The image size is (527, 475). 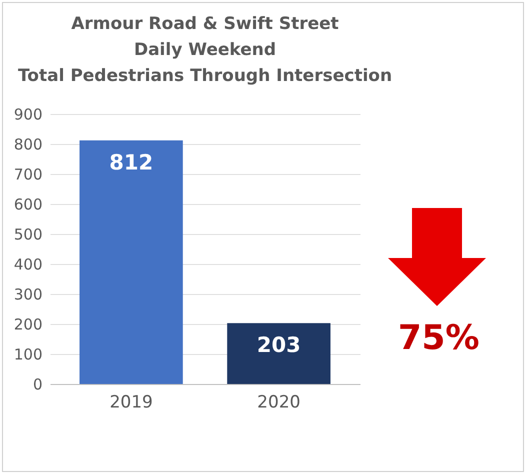 I want to click on y-tick-label: 500, so click(x=28, y=235).